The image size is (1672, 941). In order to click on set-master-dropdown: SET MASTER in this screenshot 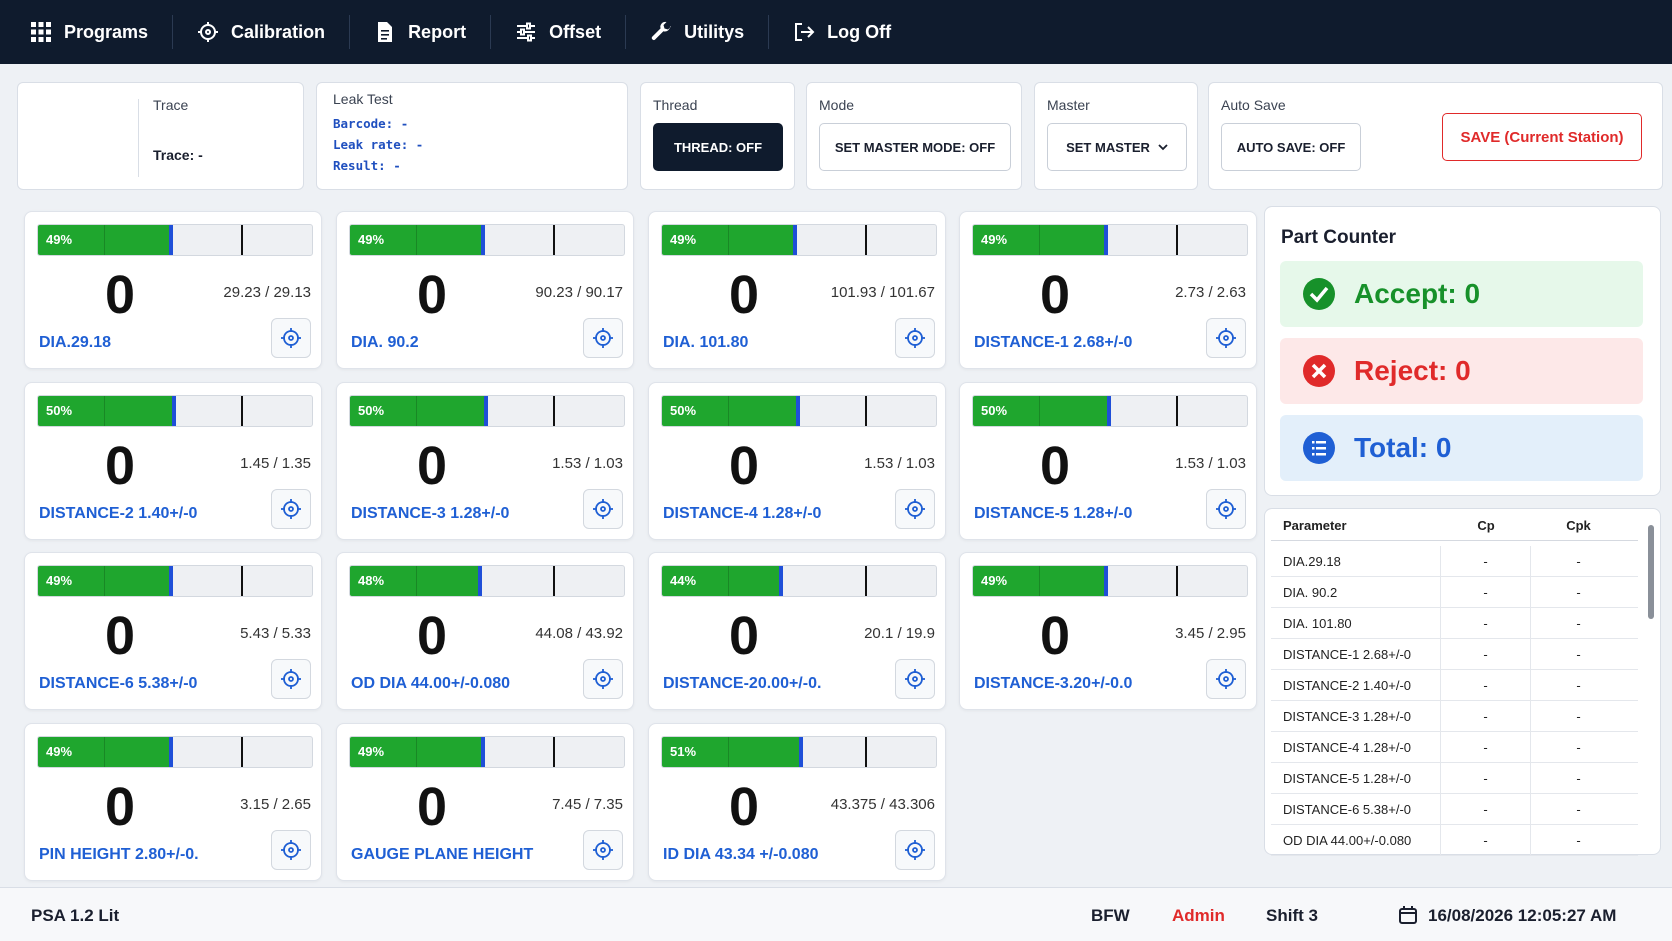, I will do `click(1117, 147)`.